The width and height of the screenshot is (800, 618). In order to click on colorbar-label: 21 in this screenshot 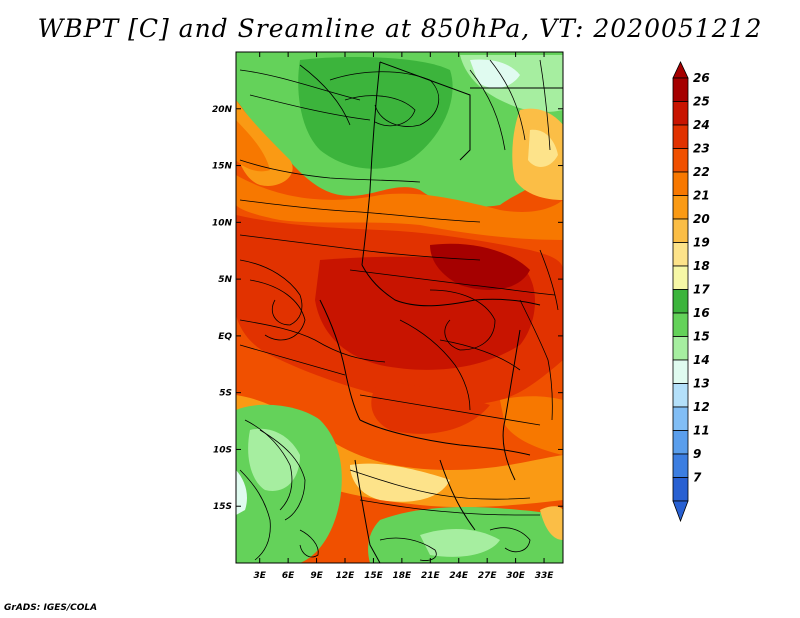, I will do `click(701, 196)`.